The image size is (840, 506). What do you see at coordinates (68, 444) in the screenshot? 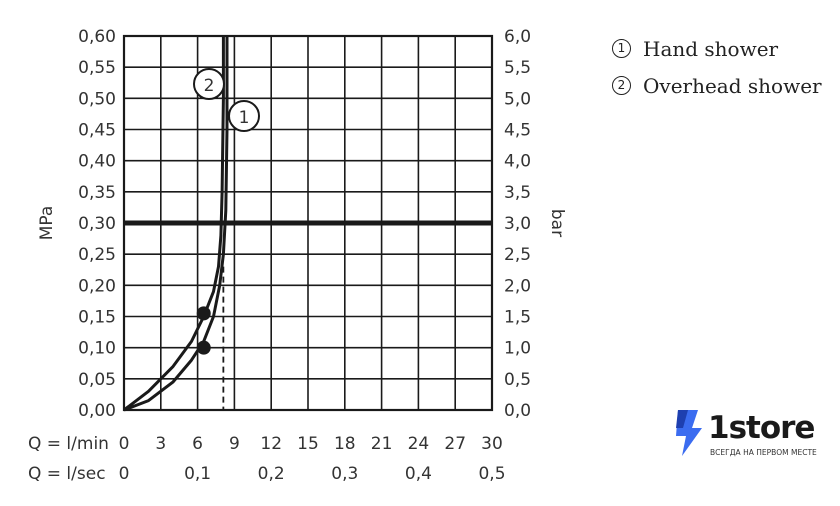
I see `x-axis-label-min: Q = l/min` at bounding box center [68, 444].